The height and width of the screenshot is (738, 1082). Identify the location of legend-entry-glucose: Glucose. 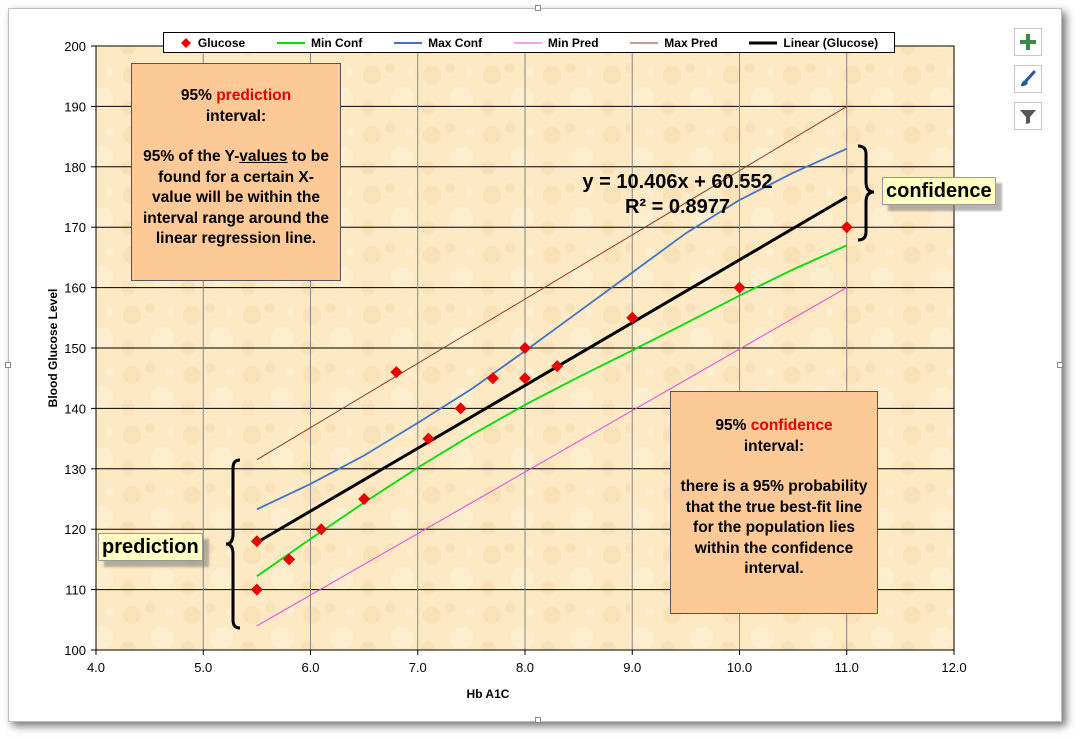
(212, 43).